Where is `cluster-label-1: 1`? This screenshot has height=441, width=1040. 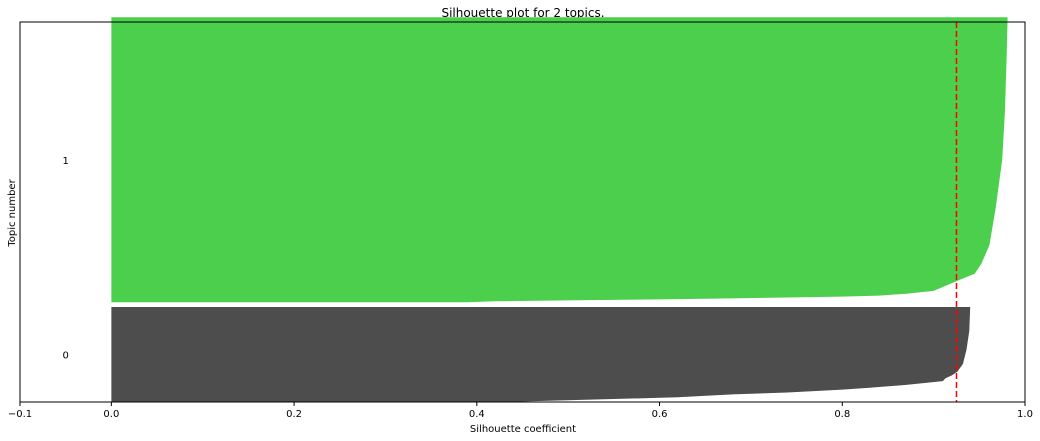 cluster-label-1: 1 is located at coordinates (65, 161).